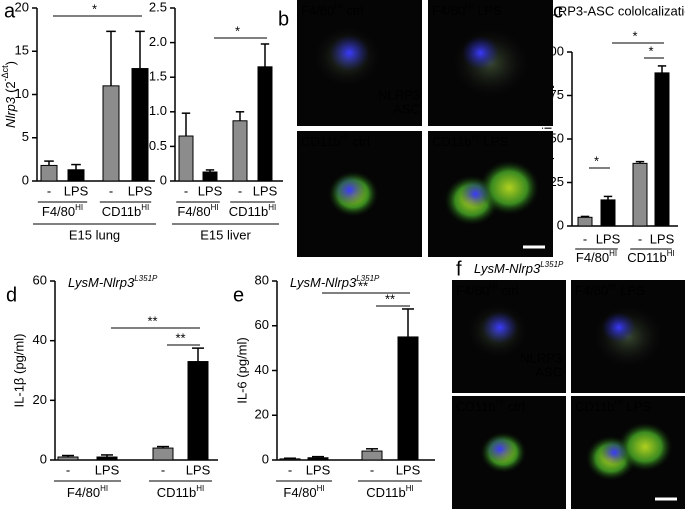 The width and height of the screenshot is (685, 509). I want to click on y-tick-label: 40, so click(262, 369).